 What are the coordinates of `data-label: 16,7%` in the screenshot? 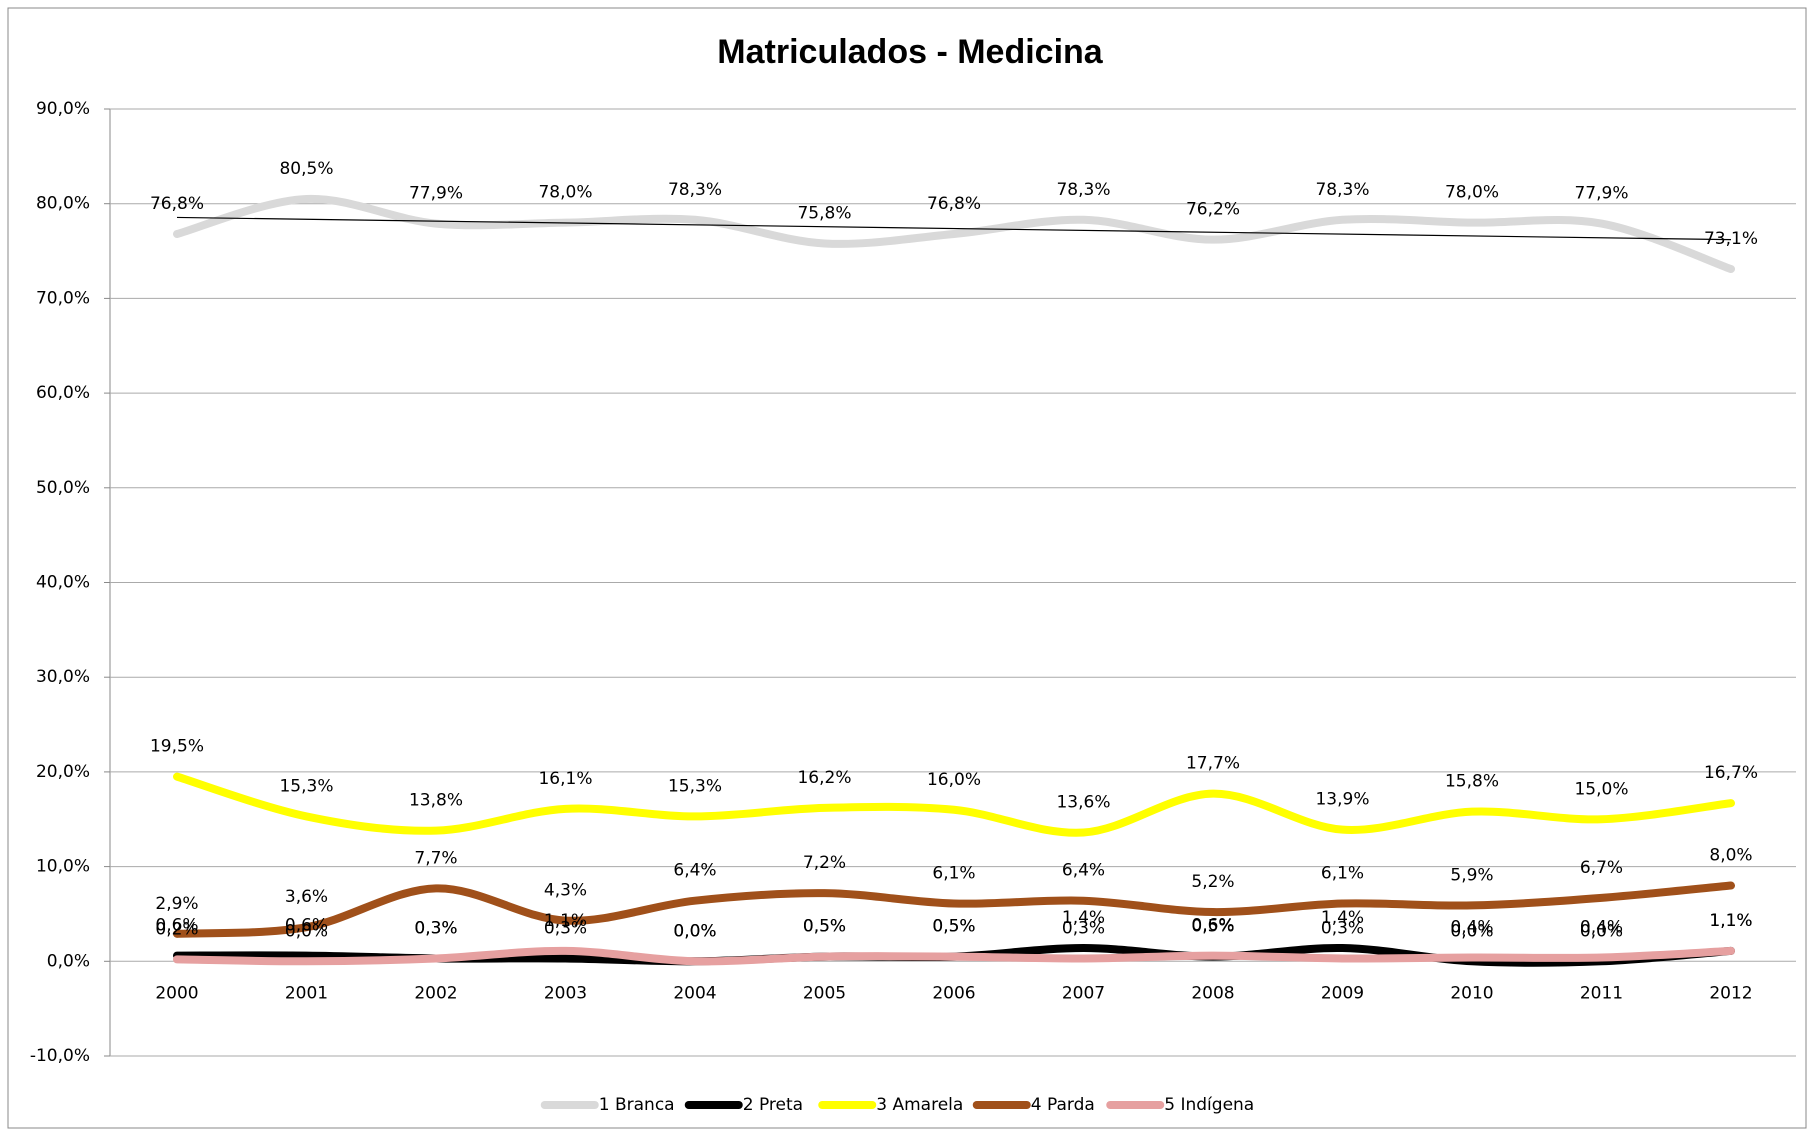 It's located at (1731, 773).